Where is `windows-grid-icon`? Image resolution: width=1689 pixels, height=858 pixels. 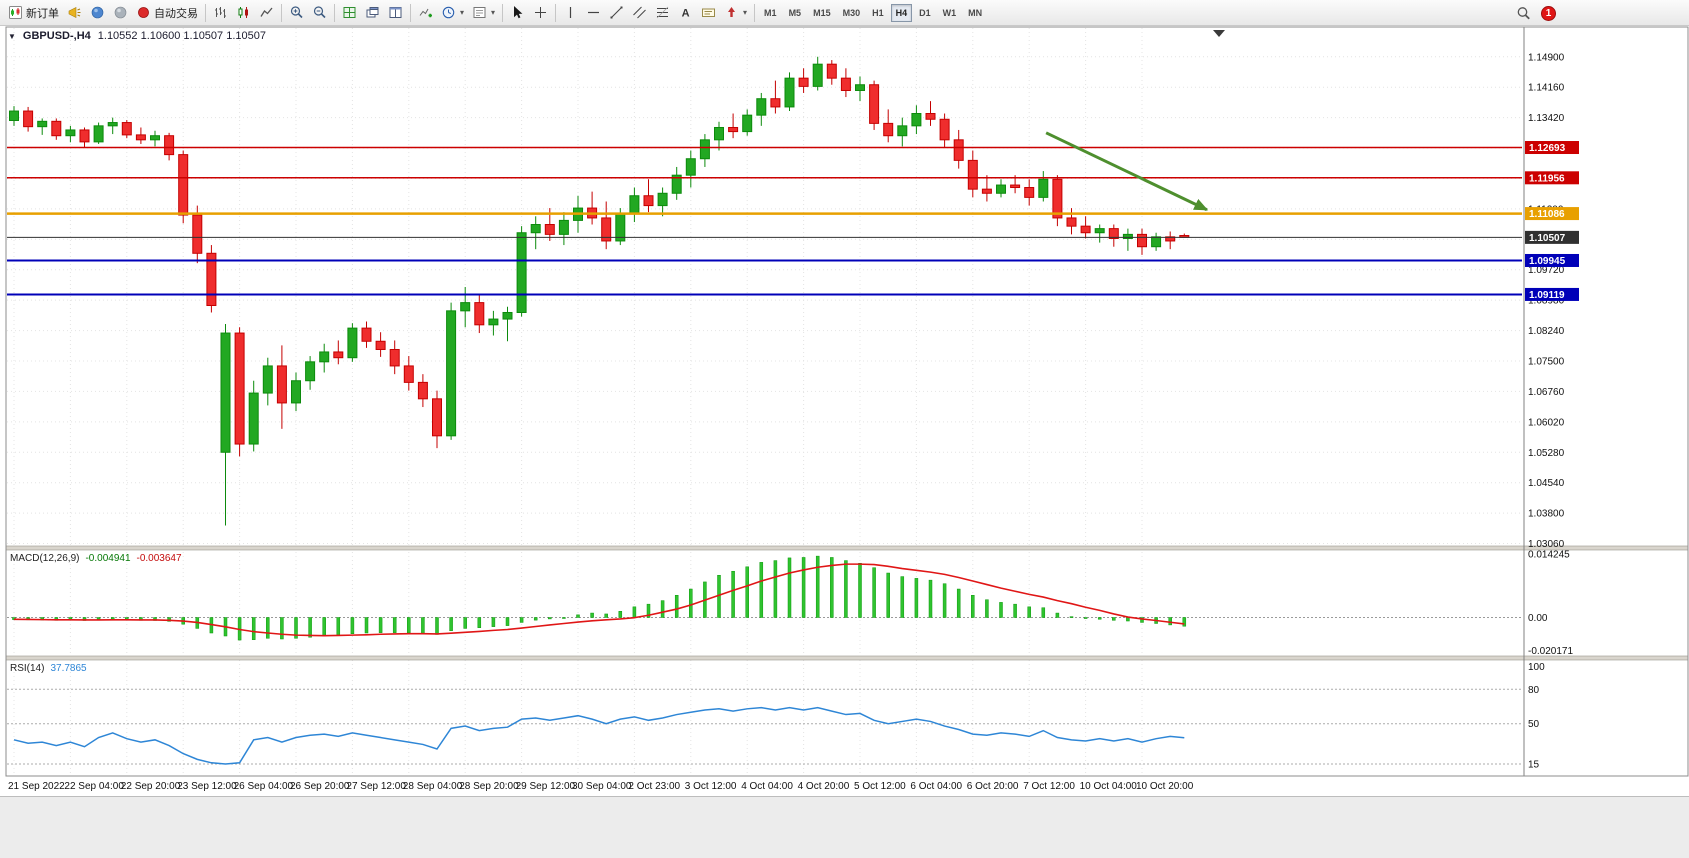 windows-grid-icon is located at coordinates (349, 12).